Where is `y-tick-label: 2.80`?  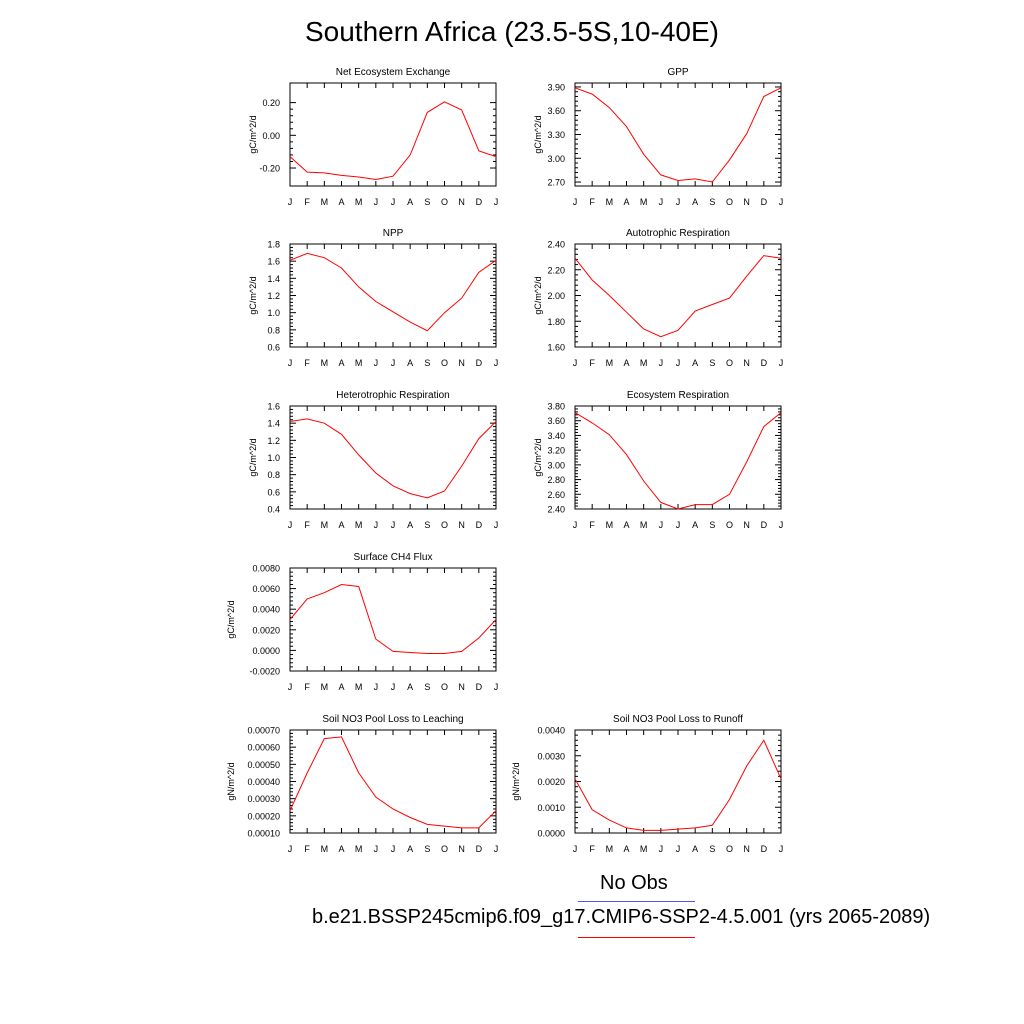 y-tick-label: 2.80 is located at coordinates (556, 480).